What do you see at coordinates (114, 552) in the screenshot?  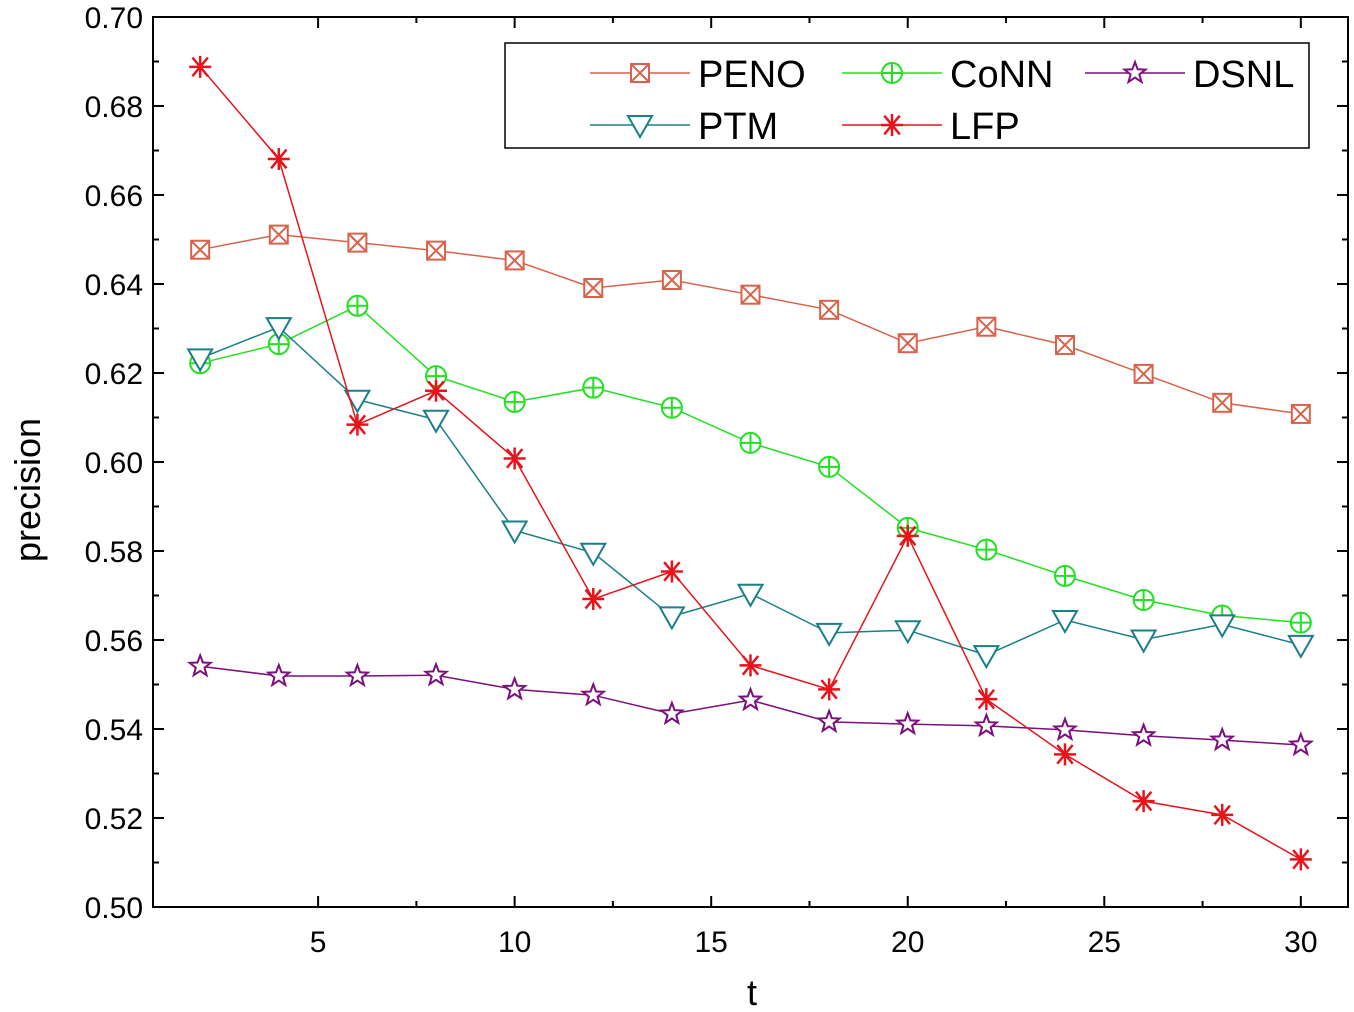 I see `y-tick-label: 0.58` at bounding box center [114, 552].